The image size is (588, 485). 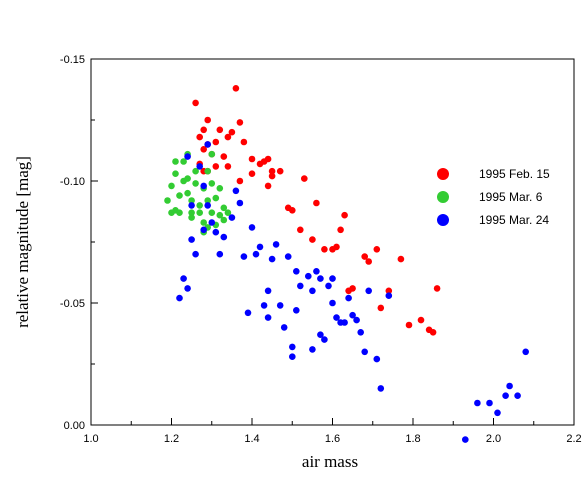 I want to click on x-tick-labels: 1.0 1.2 1.4 1.6 1.8 2.0 2.2, so click(x=332, y=439).